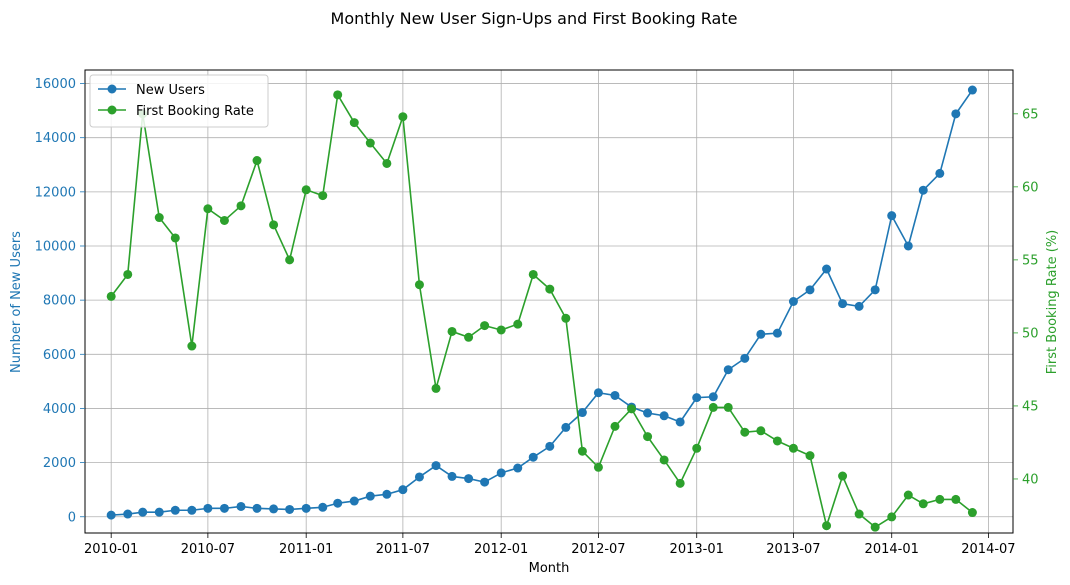 The image size is (1070, 585). What do you see at coordinates (112, 110) in the screenshot?
I see `legend-marker-first-booking-rate` at bounding box center [112, 110].